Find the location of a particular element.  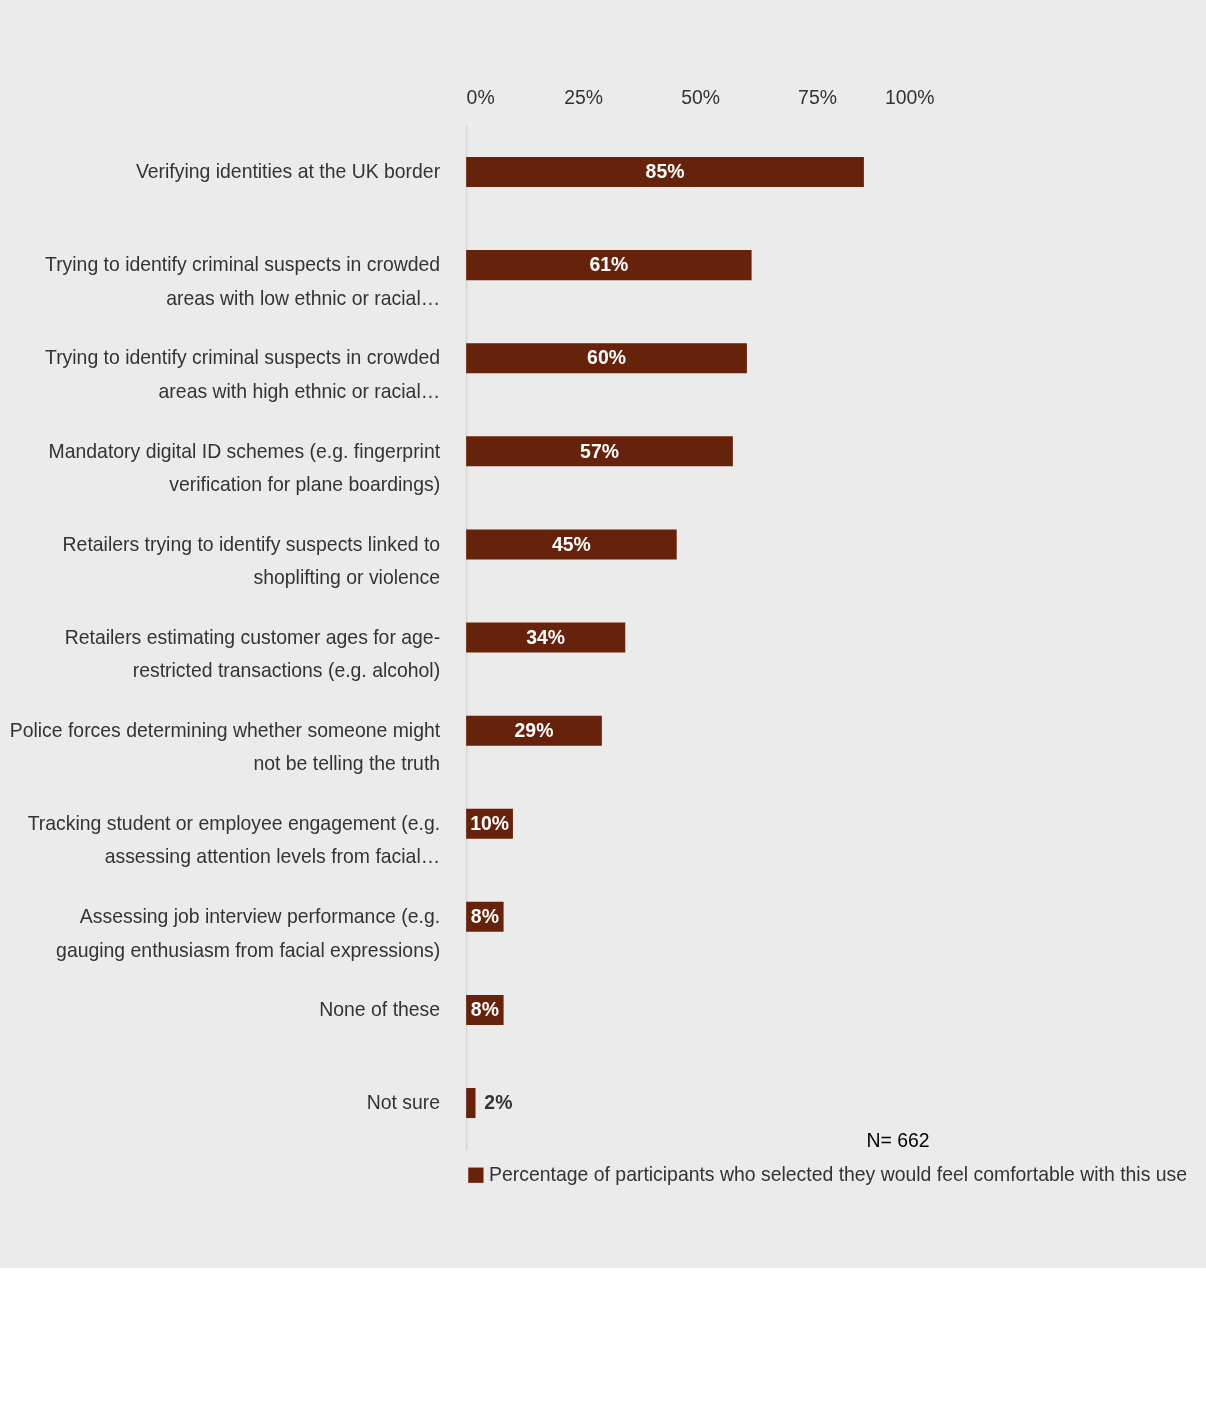

y-tick-label: Police forces determining whether someone might not be telling the truth is located at coordinates (225, 746).